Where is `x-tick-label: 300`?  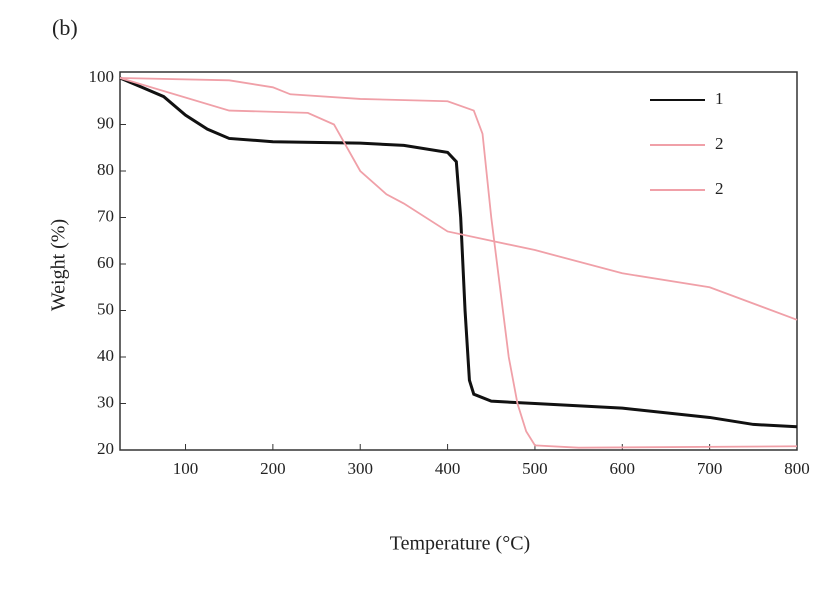
x-tick-label: 300 is located at coordinates (360, 468).